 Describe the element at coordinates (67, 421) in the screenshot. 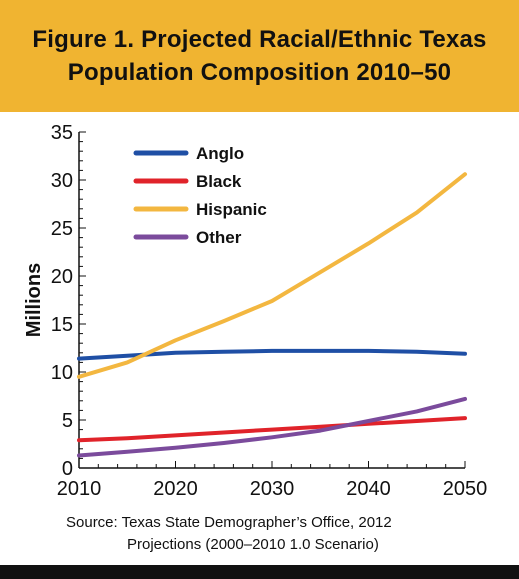

I see `y-tick-label: 5` at that location.